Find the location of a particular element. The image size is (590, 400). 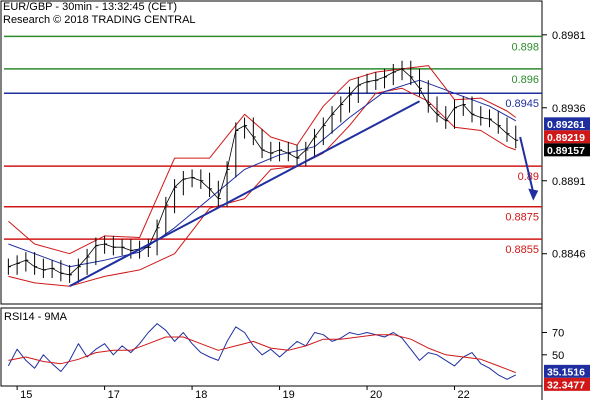

price-tag-label: 0.89157 is located at coordinates (566, 151).